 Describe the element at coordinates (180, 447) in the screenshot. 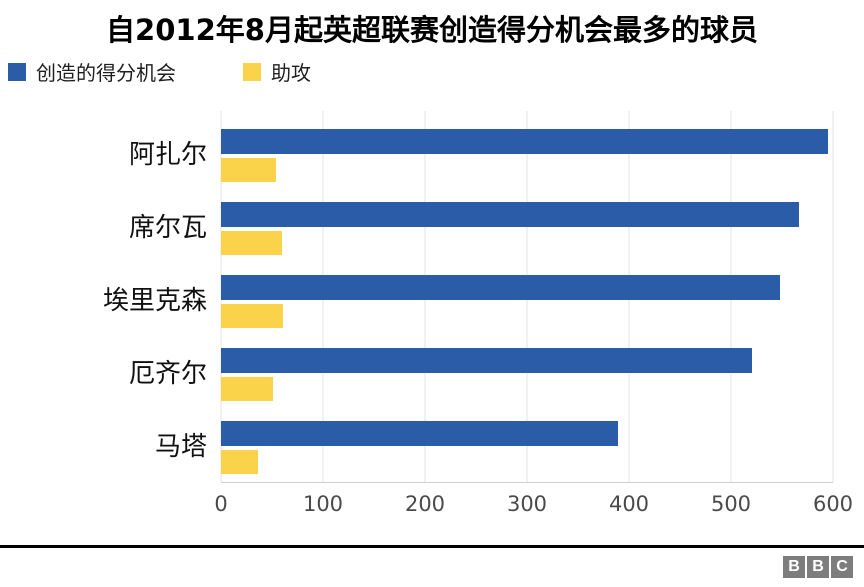

I see `category-label: 马塔` at that location.